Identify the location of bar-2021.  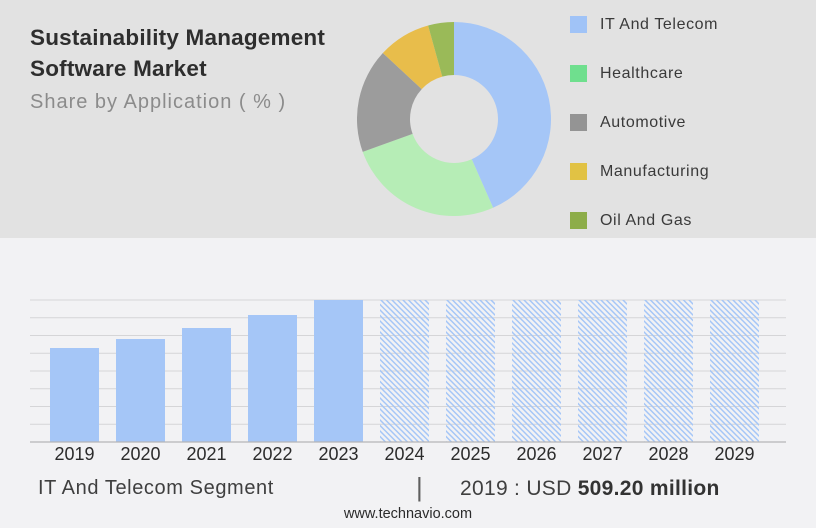
(206, 385).